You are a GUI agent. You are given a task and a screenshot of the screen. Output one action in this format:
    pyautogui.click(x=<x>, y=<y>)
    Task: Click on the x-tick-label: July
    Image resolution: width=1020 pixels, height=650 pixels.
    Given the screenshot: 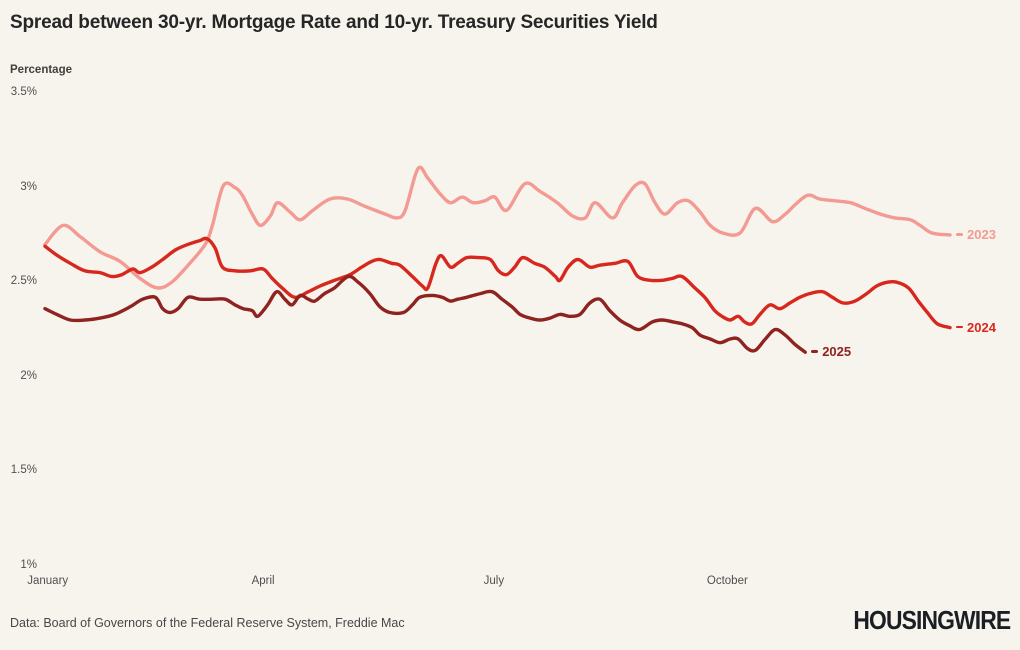 What is the action you would take?
    pyautogui.click(x=494, y=581)
    